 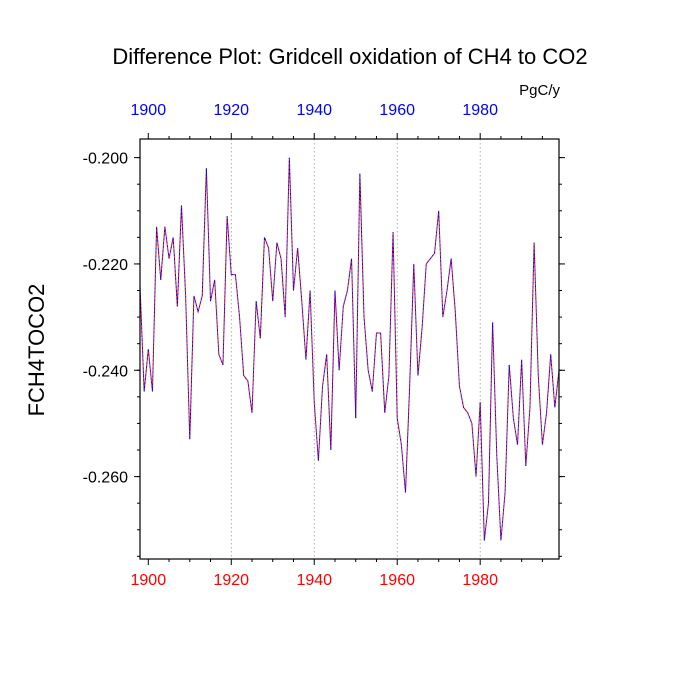 What do you see at coordinates (149, 110) in the screenshot?
I see `x-tick-label-top: 1900` at bounding box center [149, 110].